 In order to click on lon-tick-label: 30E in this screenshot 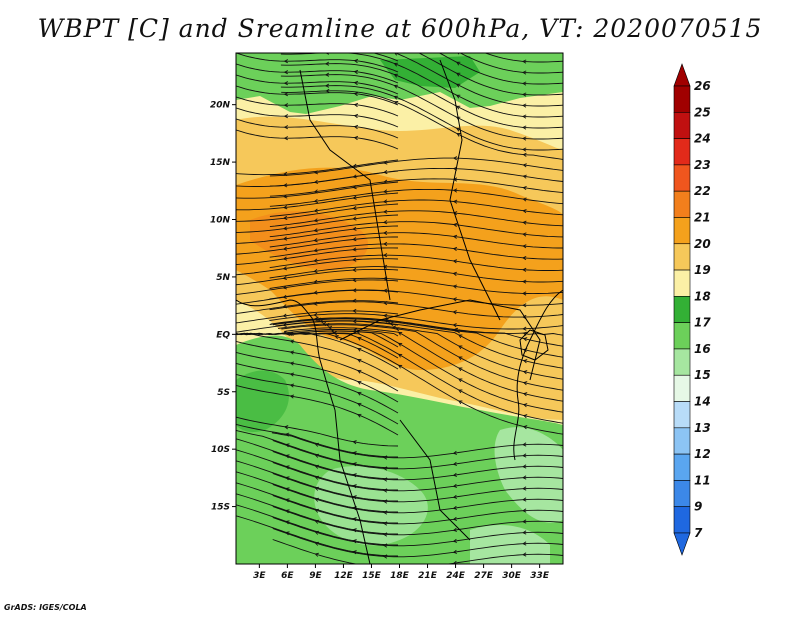, I will do `click(512, 576)`.